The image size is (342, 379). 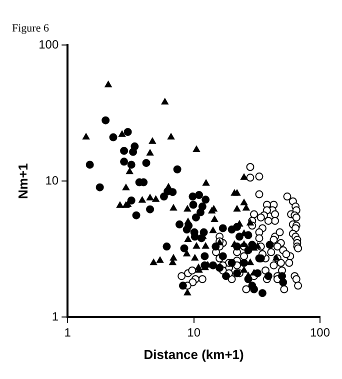 What do you see at coordinates (320, 333) in the screenshot?
I see `x-tick-label: 100` at bounding box center [320, 333].